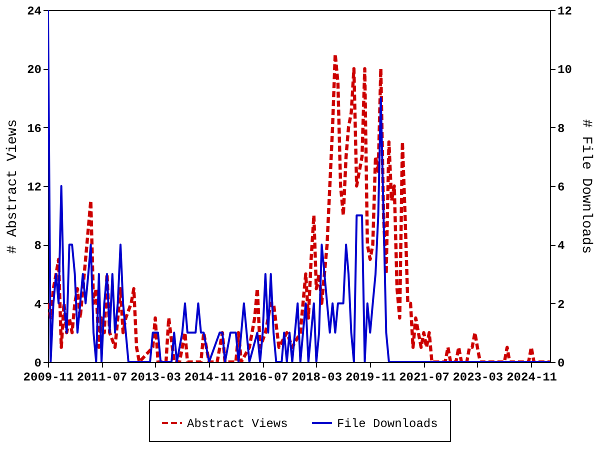 This screenshot has width=600, height=450. Describe the element at coordinates (13, 186) in the screenshot. I see `y-axis-title: # Abstract Views` at that location.